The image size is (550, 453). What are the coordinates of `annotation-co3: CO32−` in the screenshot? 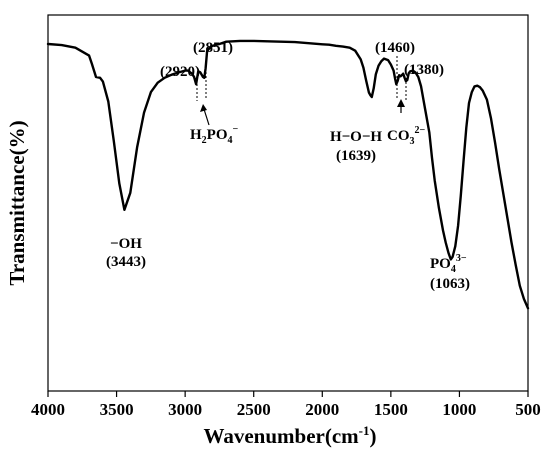 It's located at (406, 136).